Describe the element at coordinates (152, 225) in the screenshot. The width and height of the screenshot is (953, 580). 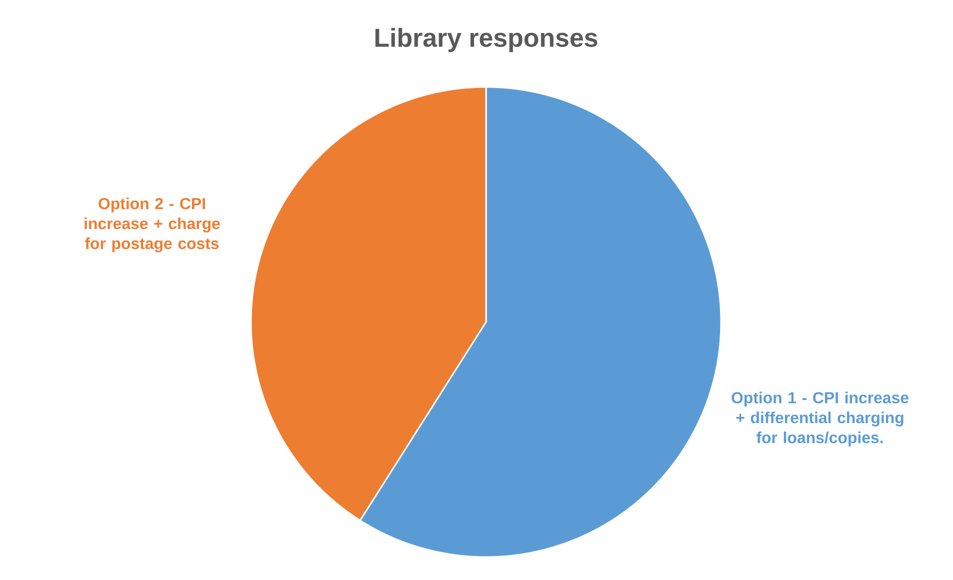
I see `slice-label: Option 2 - CPI increase + charge for postage costs` at that location.